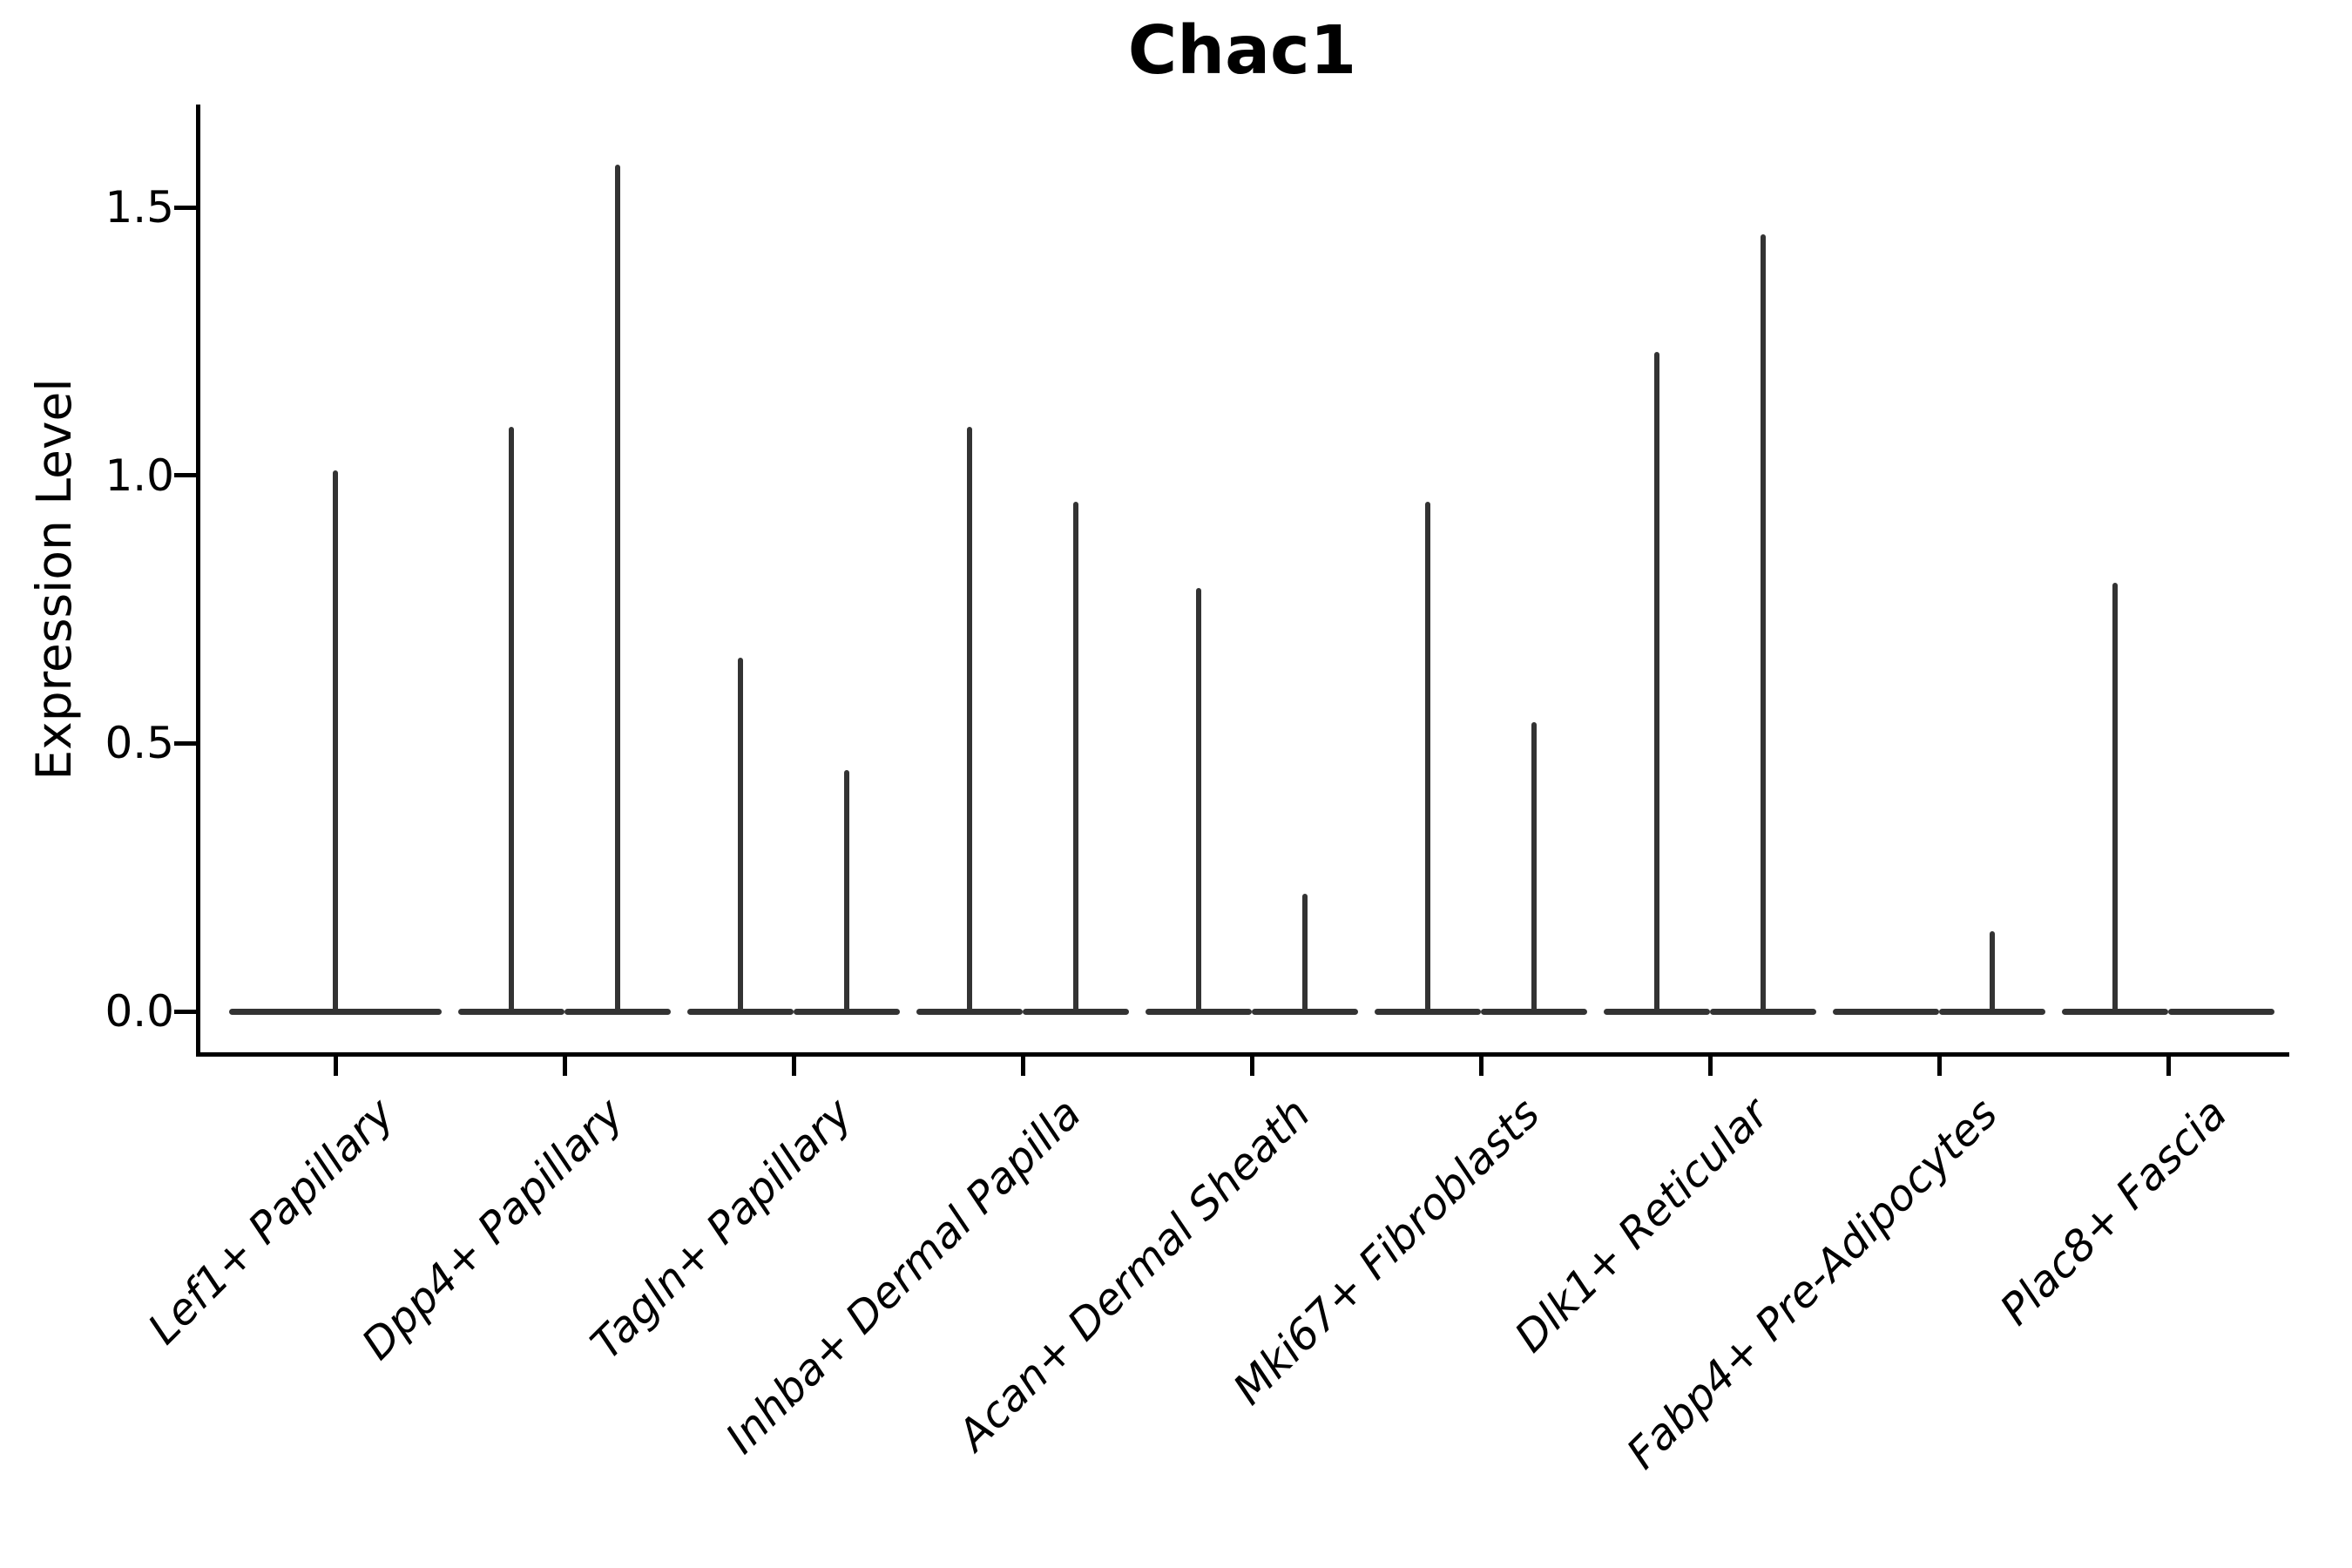  I want to click on y-tick-label: 0.0, so click(139, 1012).